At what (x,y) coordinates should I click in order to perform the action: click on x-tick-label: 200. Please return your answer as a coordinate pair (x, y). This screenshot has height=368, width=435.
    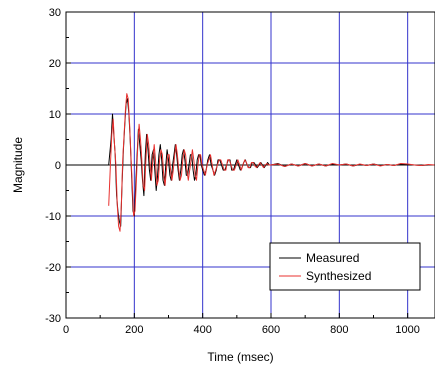
    Looking at the image, I should click on (134, 330).